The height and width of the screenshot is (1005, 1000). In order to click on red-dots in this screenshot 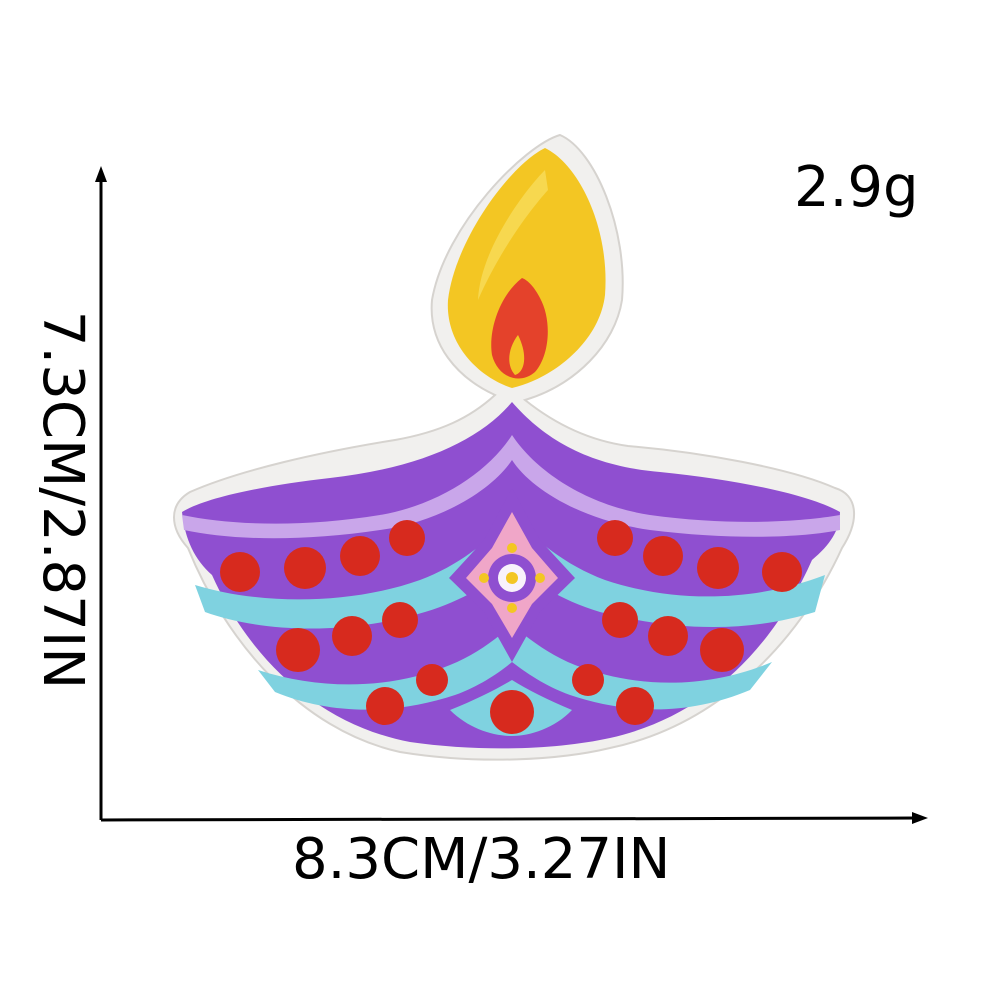, I will do `click(511, 627)`.